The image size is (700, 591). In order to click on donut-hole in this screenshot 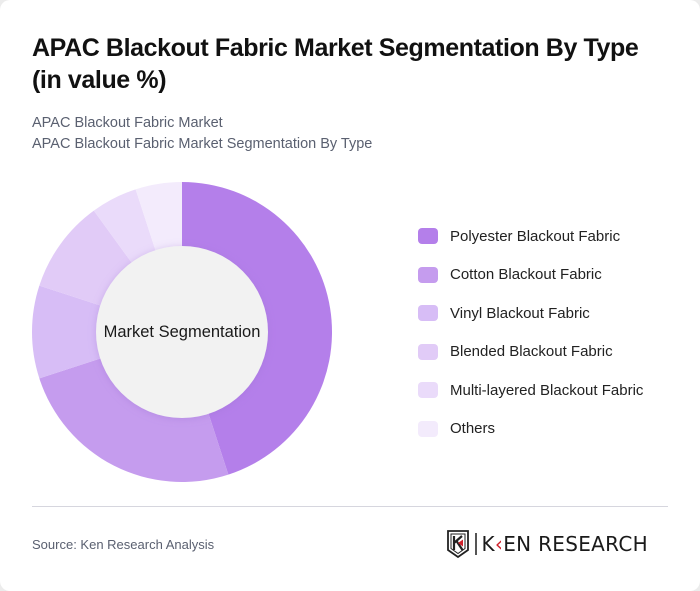, I will do `click(182, 332)`.